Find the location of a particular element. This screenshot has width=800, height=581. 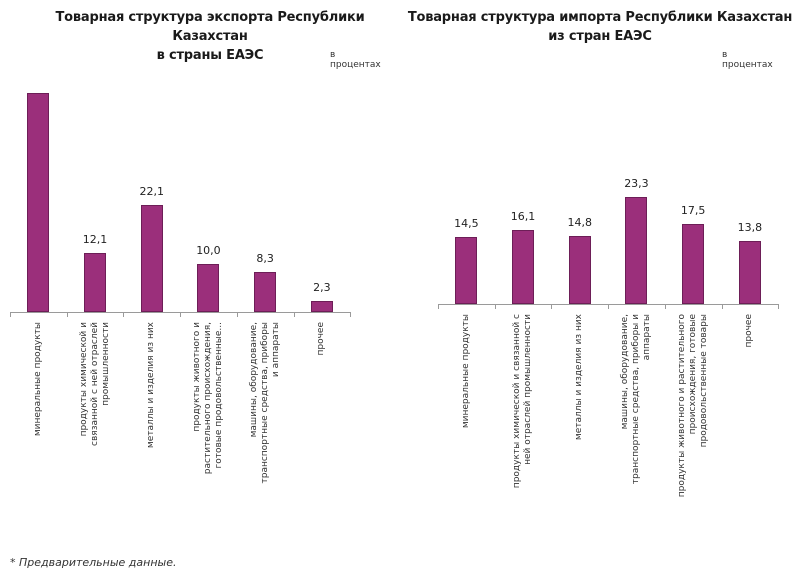

footnote: * Предварительные данные. is located at coordinates (93, 562).